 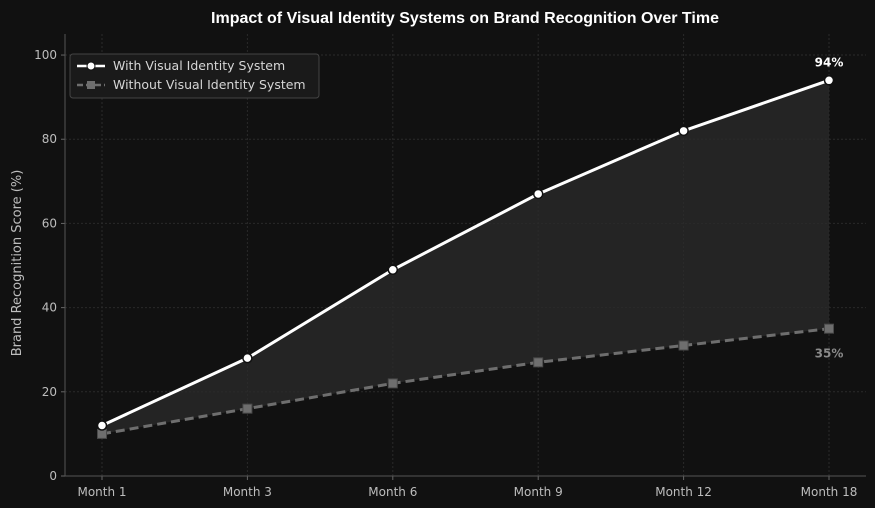 I want to click on x-tick-label: Month 12, so click(x=683, y=492).